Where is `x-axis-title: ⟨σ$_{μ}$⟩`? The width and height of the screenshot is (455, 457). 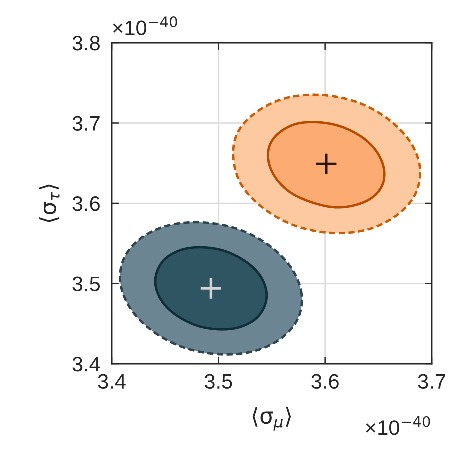
x-axis-title: ⟨σ$_{μ}$⟩ is located at coordinates (272, 419).